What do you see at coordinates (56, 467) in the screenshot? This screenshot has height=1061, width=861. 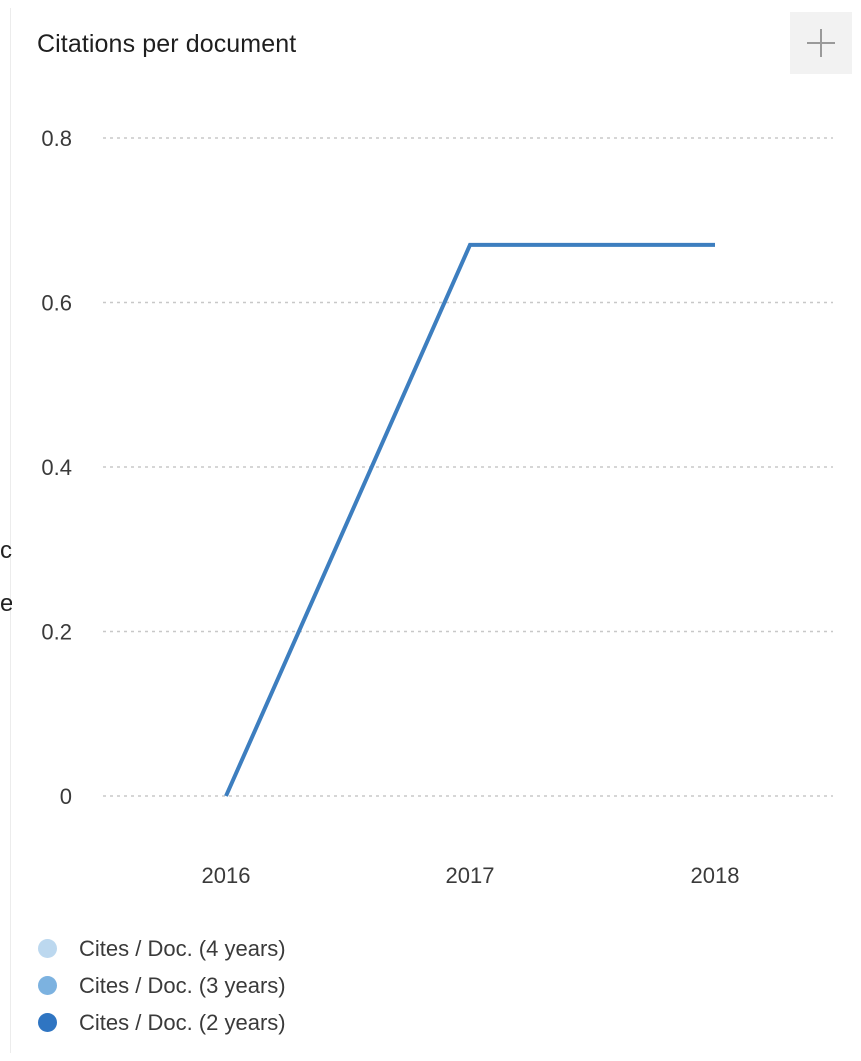 I see `y-tick-label-2: 0.4` at bounding box center [56, 467].